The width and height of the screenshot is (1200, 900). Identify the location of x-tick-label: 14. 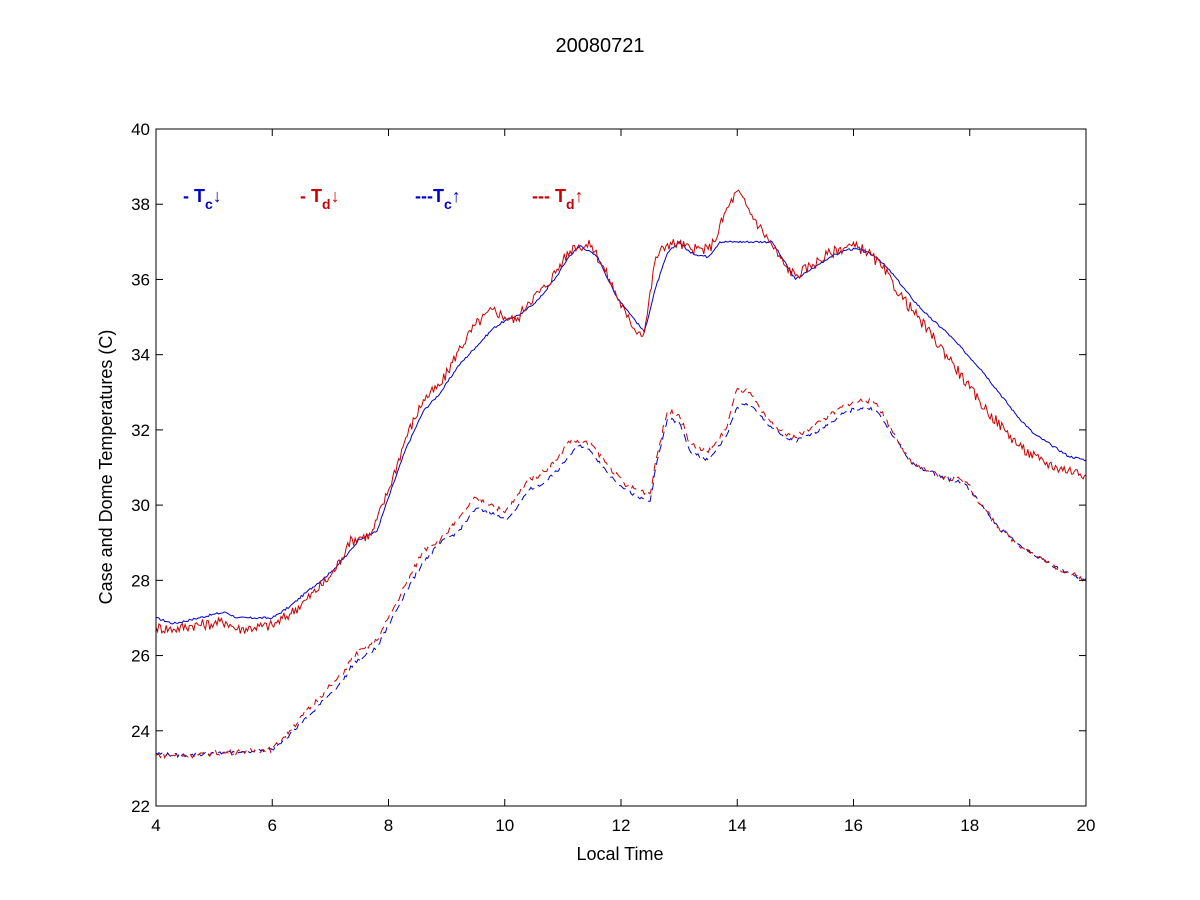
(737, 825).